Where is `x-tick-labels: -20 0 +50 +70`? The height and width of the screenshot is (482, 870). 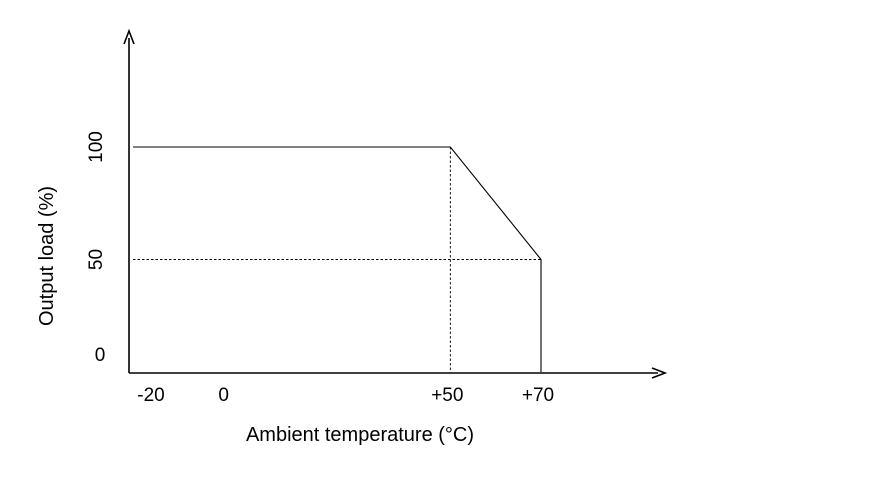
x-tick-labels: -20 0 +50 +70 is located at coordinates (345, 395).